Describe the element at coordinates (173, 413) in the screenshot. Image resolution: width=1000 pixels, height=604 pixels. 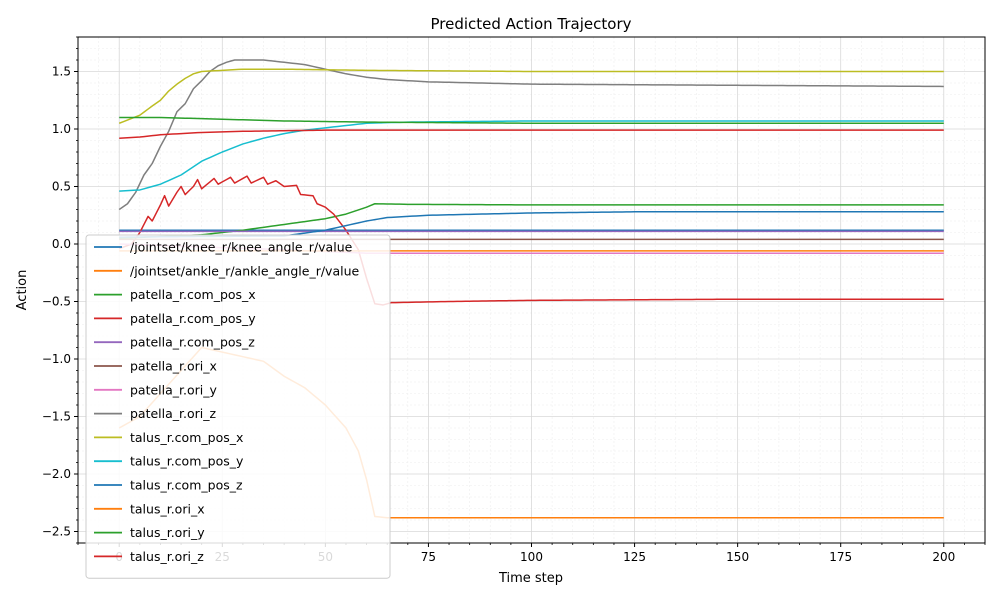
I see `legend-label: patella_r.ori_z` at that location.